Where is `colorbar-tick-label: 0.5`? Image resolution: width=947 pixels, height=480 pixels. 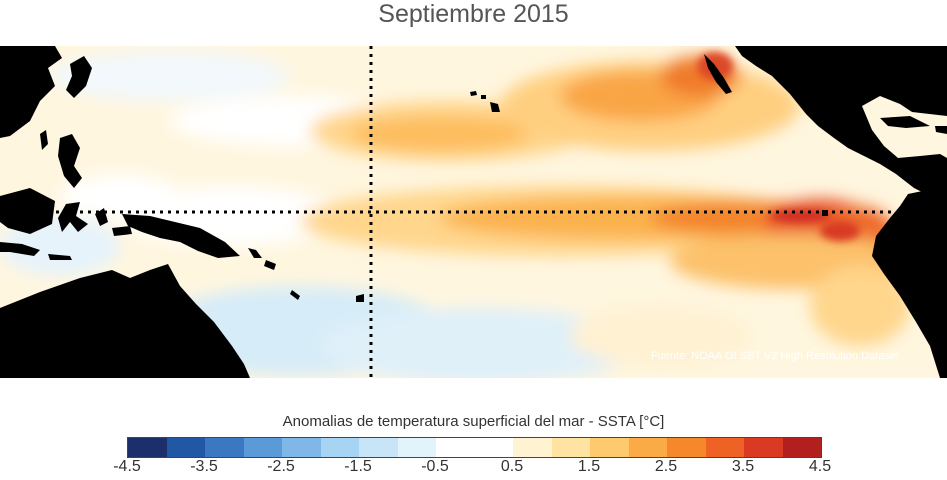
colorbar-tick-label: 0.5 is located at coordinates (512, 466).